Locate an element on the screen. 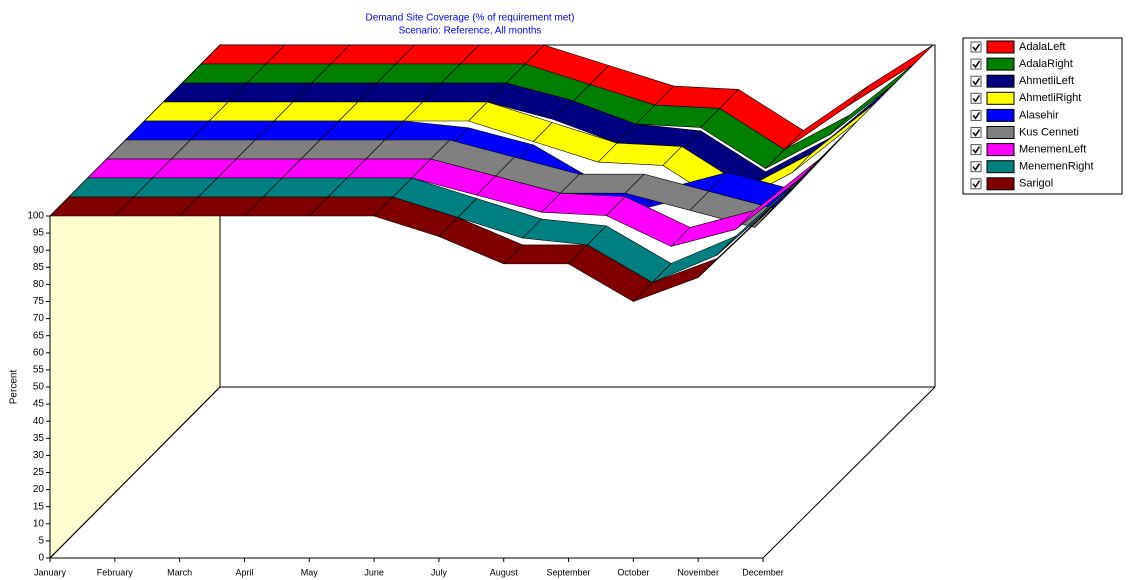 This screenshot has width=1128, height=580. x-tick-label: August is located at coordinates (504, 572).